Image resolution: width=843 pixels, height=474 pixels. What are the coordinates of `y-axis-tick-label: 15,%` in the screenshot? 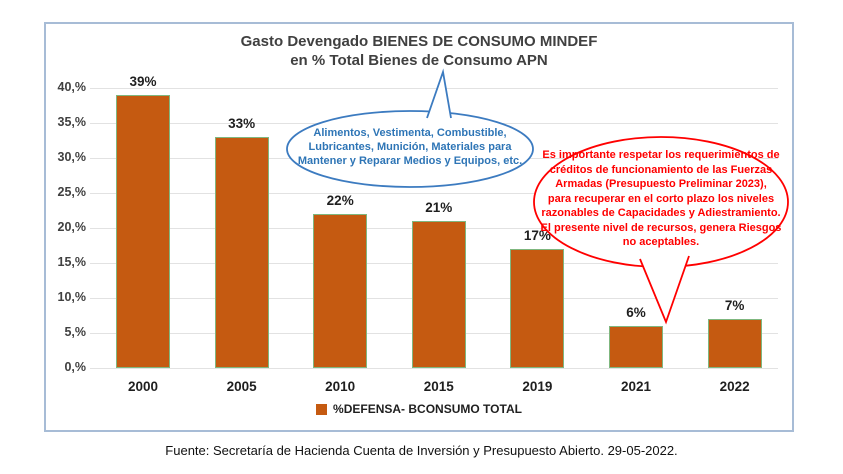 It's located at (72, 262).